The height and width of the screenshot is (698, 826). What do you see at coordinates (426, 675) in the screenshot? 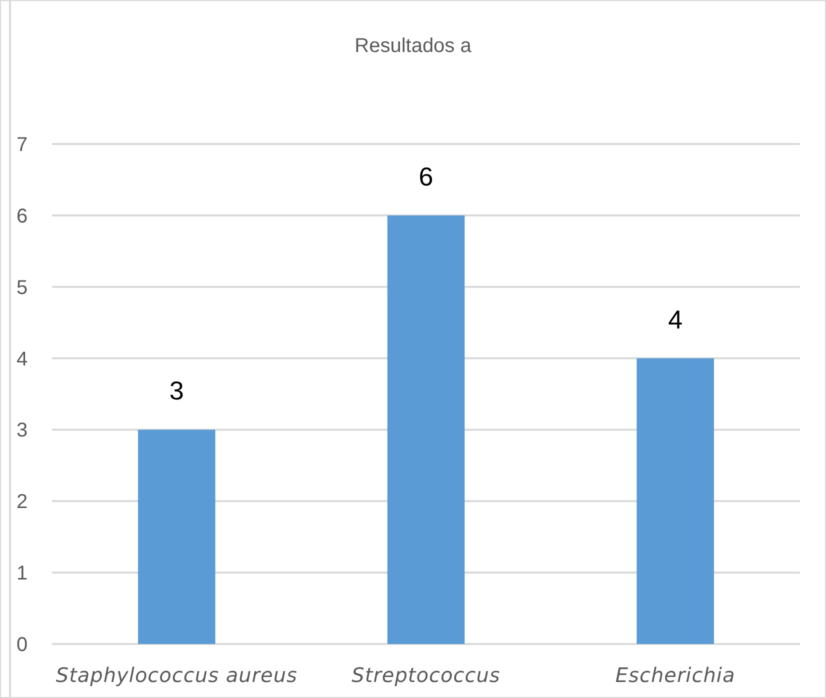
I see `x-tick-label: Streptococcus` at bounding box center [426, 675].